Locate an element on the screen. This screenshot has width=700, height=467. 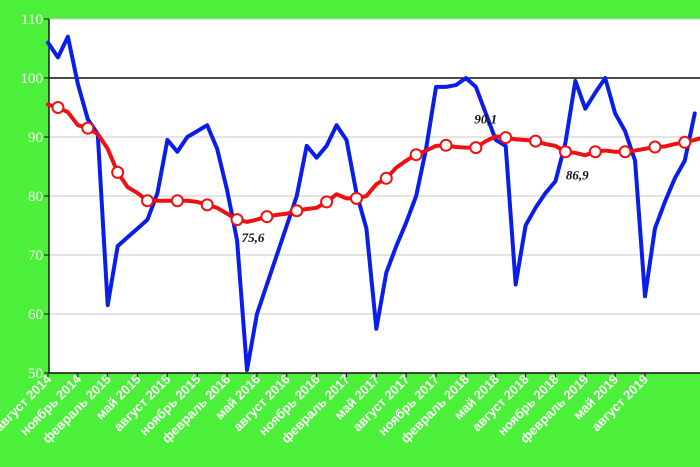
y-tick-label: 70 is located at coordinates (35, 256).